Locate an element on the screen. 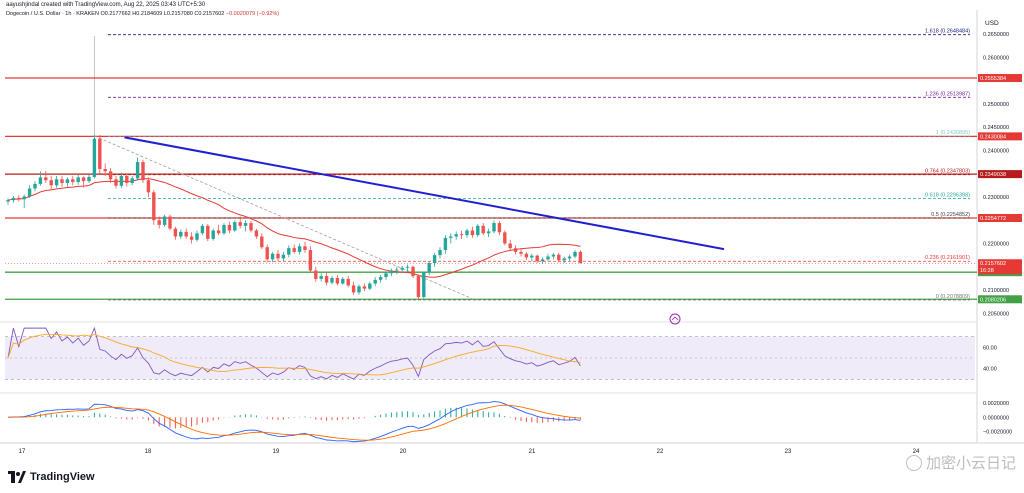 Image resolution: width=1024 pixels, height=493 pixels. rsi-tick-label: 40.00 is located at coordinates (990, 370).